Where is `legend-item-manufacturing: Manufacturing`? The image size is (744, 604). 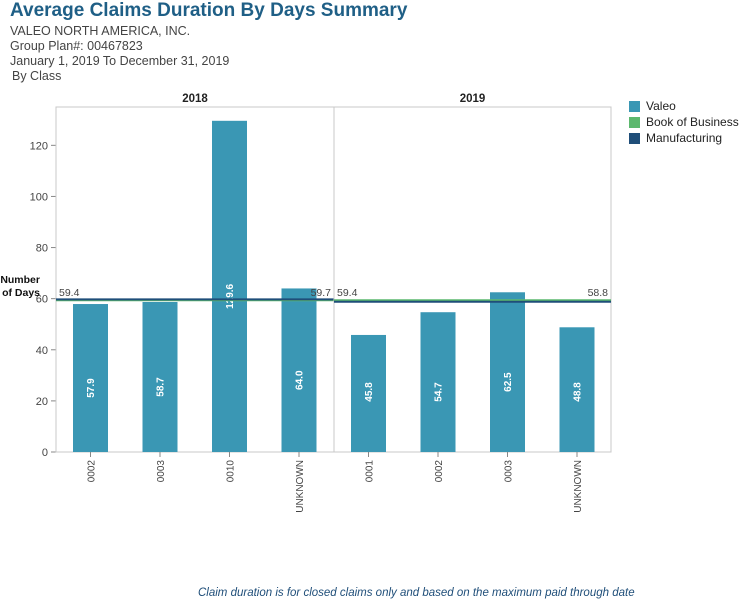 legend-item-manufacturing: Manufacturing is located at coordinates (684, 138).